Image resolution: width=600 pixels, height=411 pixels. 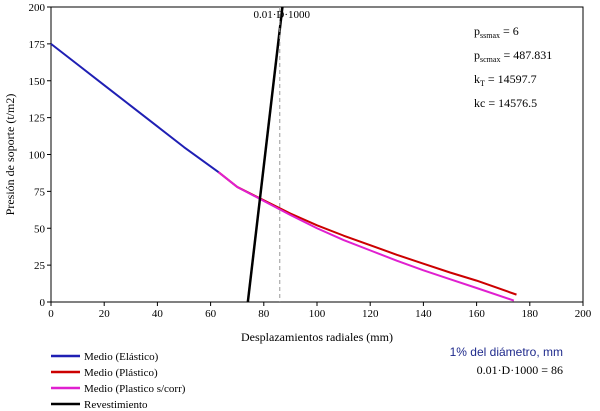 I want to click on parameter-1: pscmax = 487.831, so click(x=513, y=56).